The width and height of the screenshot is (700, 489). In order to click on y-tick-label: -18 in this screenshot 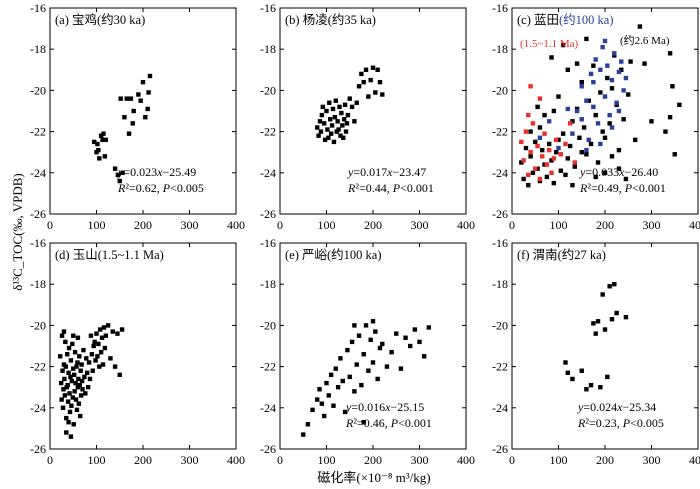, I will do `click(268, 284)`.